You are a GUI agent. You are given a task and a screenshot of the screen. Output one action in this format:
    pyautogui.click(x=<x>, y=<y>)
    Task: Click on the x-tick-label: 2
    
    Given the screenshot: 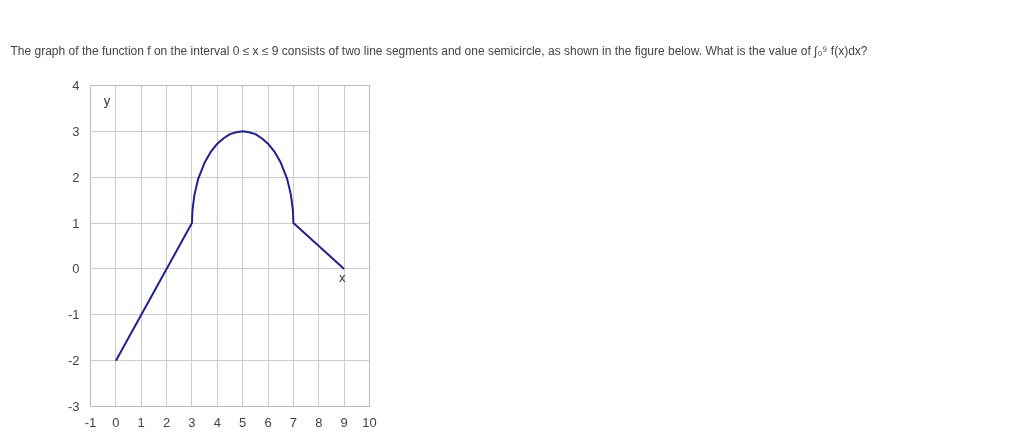 What is the action you would take?
    pyautogui.click(x=166, y=422)
    